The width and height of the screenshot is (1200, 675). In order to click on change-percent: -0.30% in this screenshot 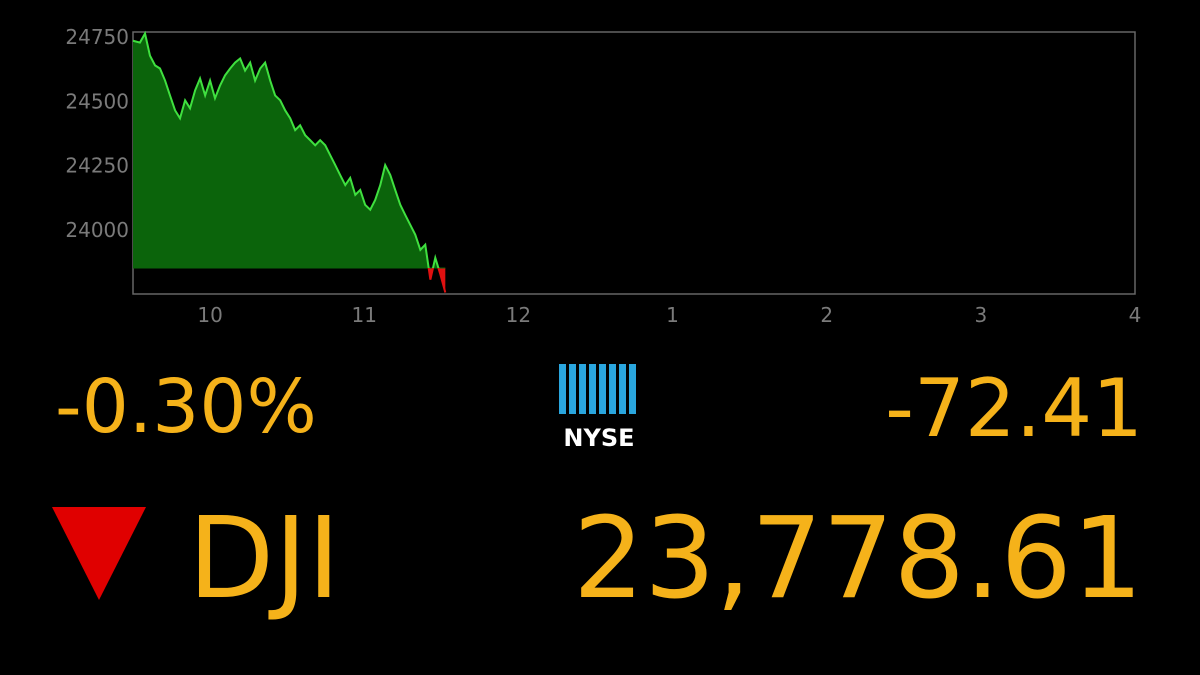, I will do `click(186, 407)`.